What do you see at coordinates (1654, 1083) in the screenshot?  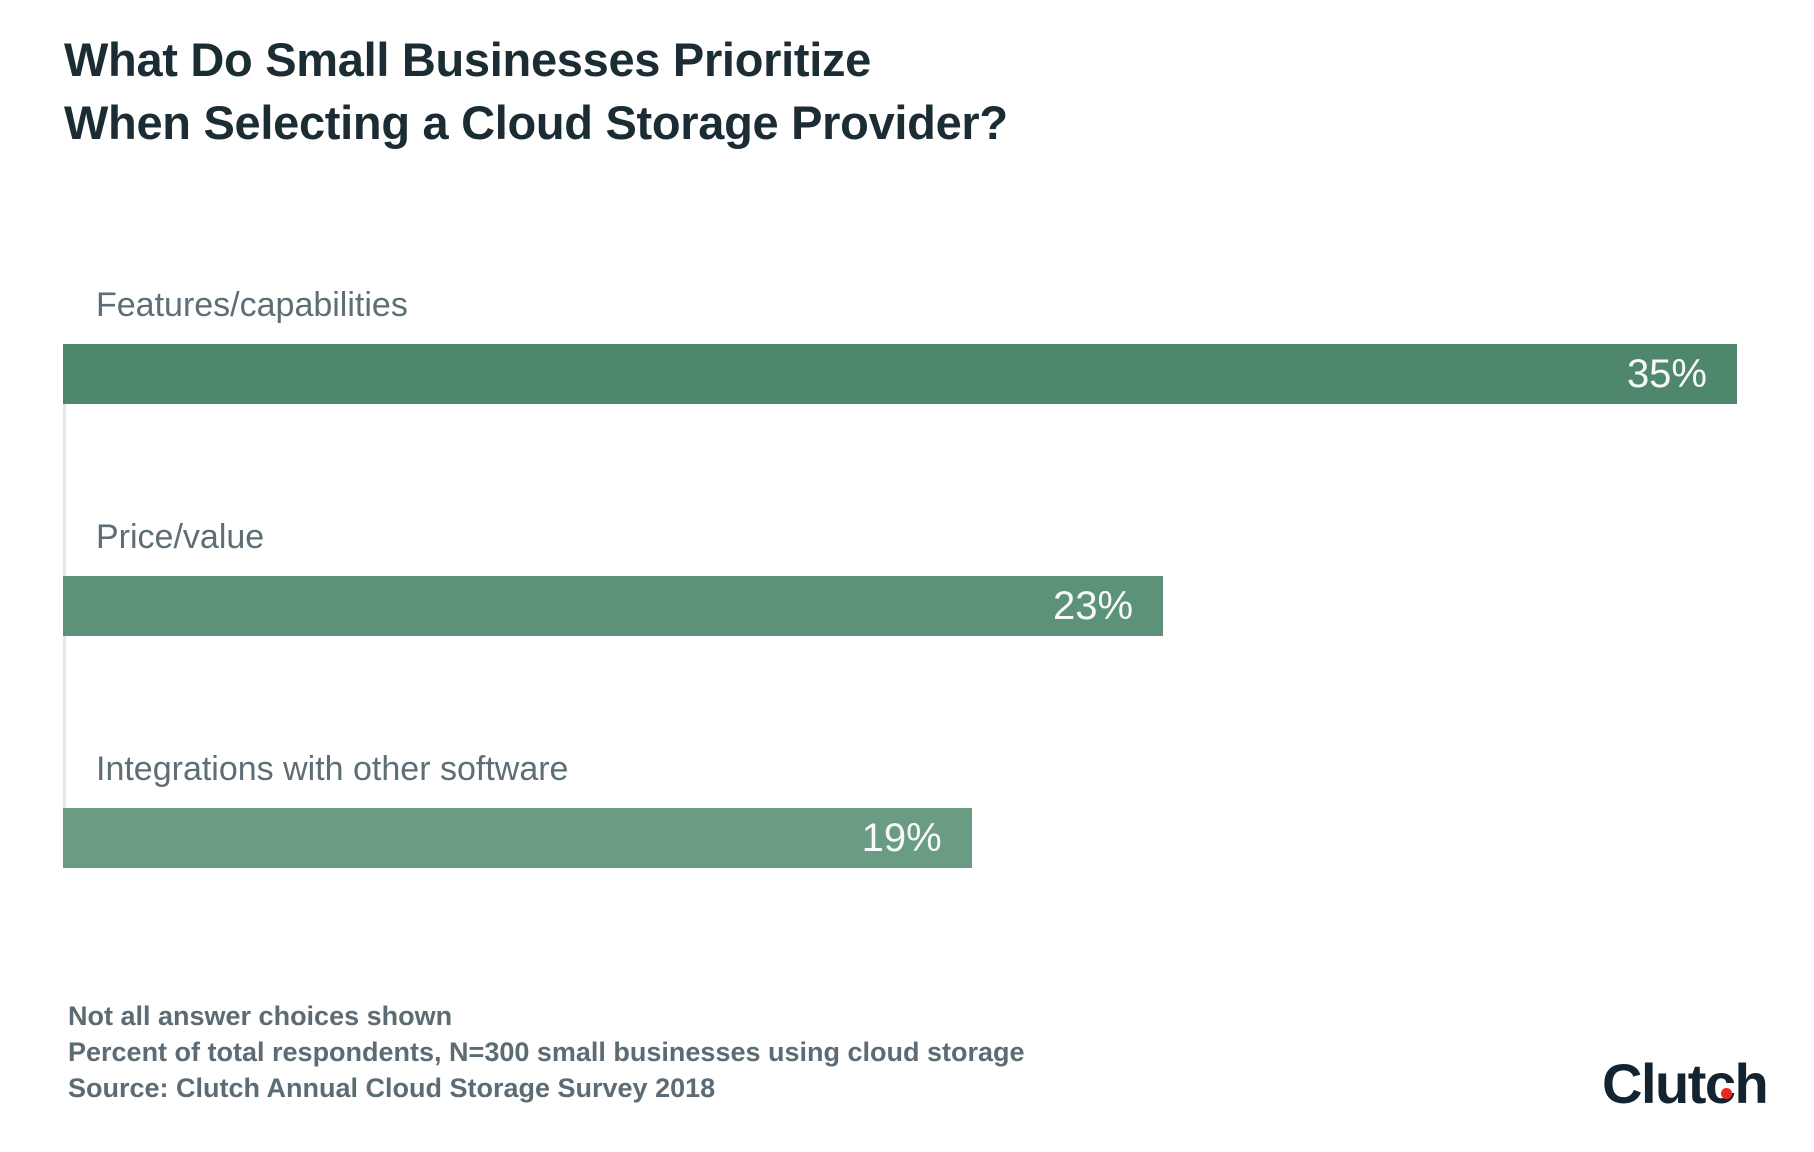 I see `clutch-logo-text-pre: Clut` at bounding box center [1654, 1083].